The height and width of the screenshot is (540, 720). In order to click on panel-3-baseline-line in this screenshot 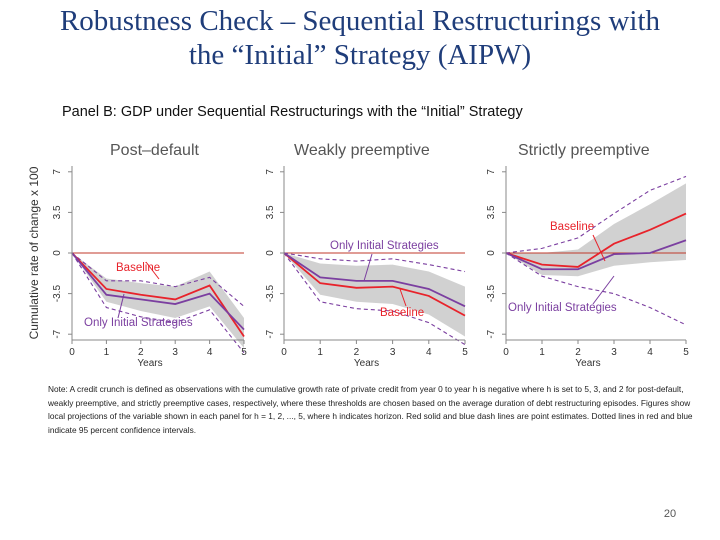, I will do `click(596, 240)`.